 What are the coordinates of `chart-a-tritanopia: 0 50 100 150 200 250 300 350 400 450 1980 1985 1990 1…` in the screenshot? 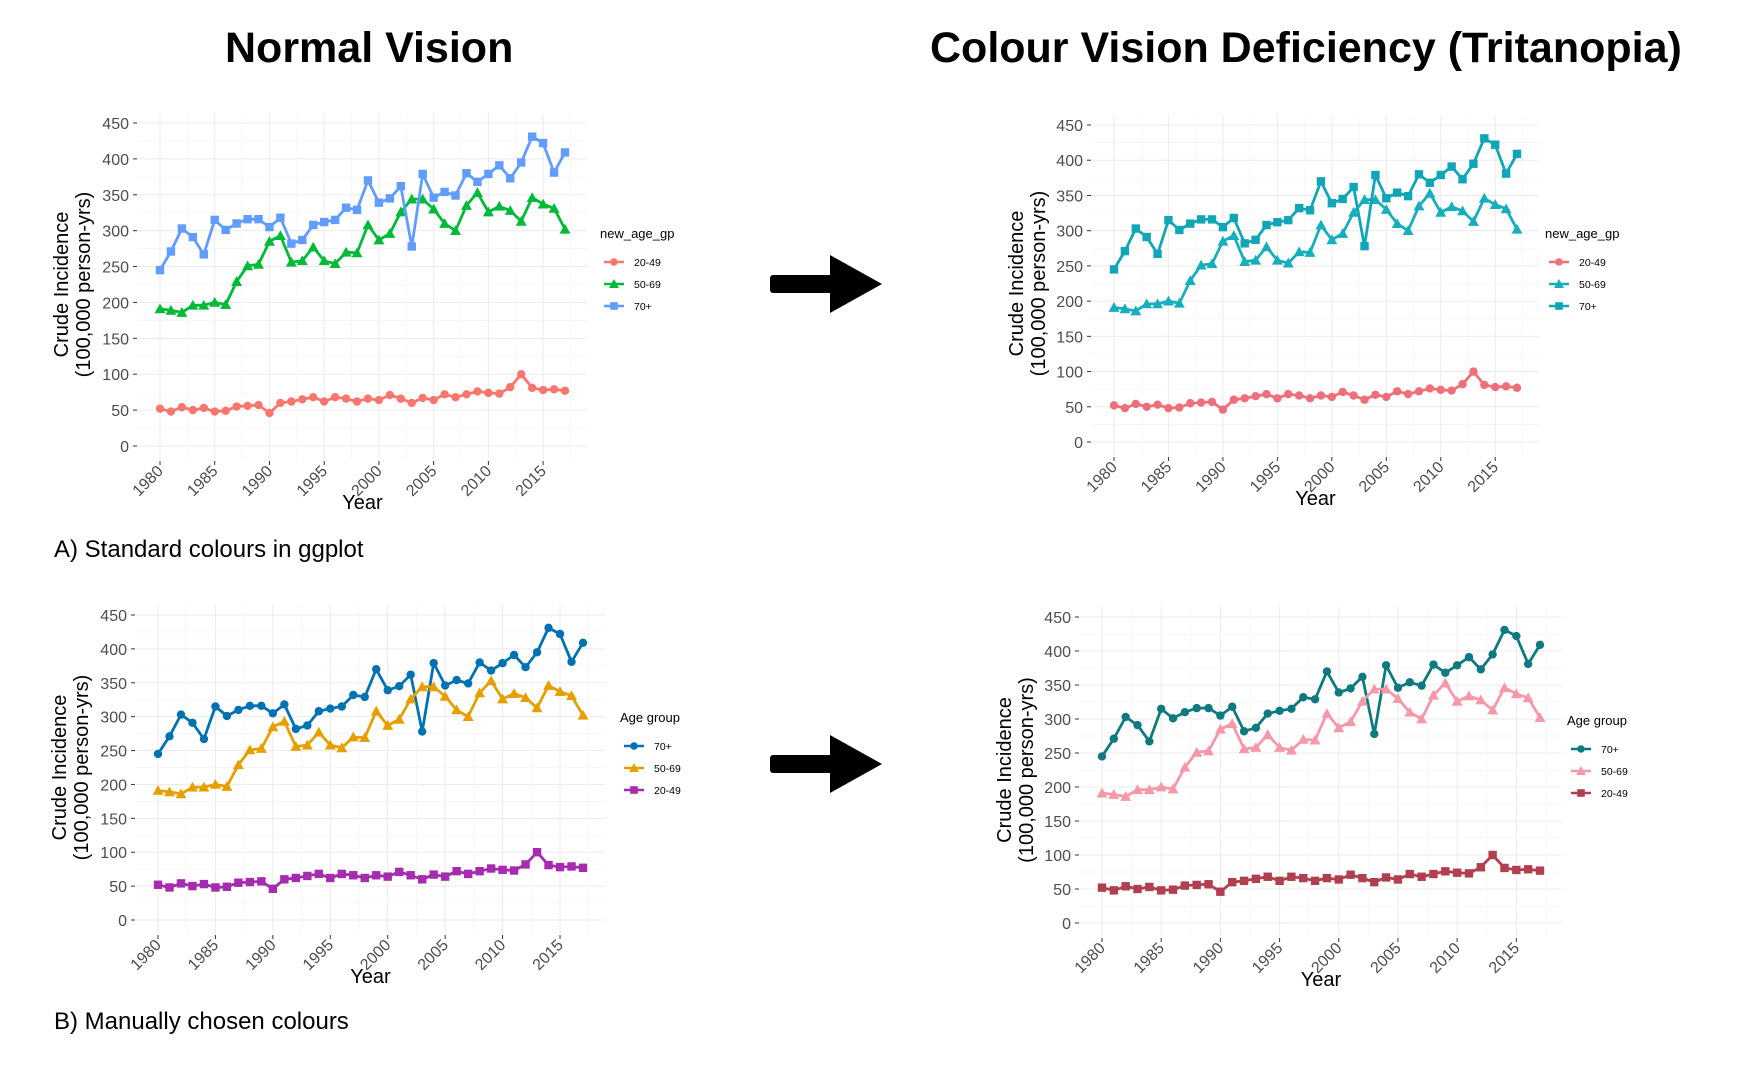 It's located at (1312, 312).